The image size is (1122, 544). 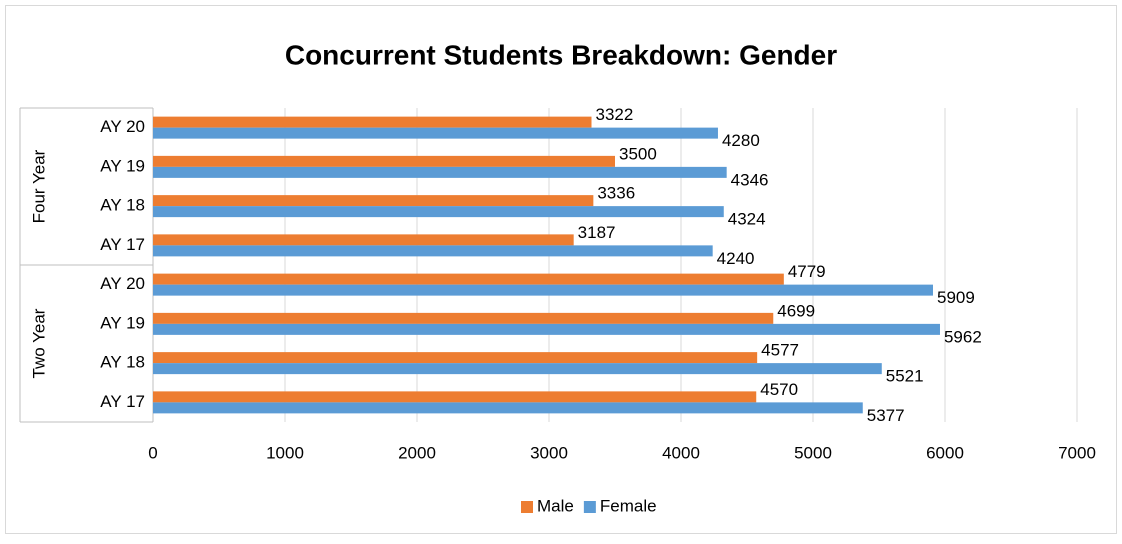 What do you see at coordinates (780, 350) in the screenshot?
I see `value-label: 4577` at bounding box center [780, 350].